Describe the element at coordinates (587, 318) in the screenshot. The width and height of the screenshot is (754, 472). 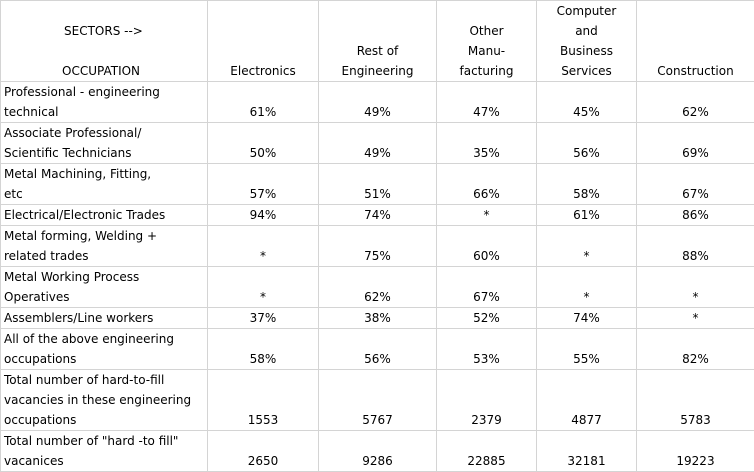
I see `value-cell: 74%` at that location.